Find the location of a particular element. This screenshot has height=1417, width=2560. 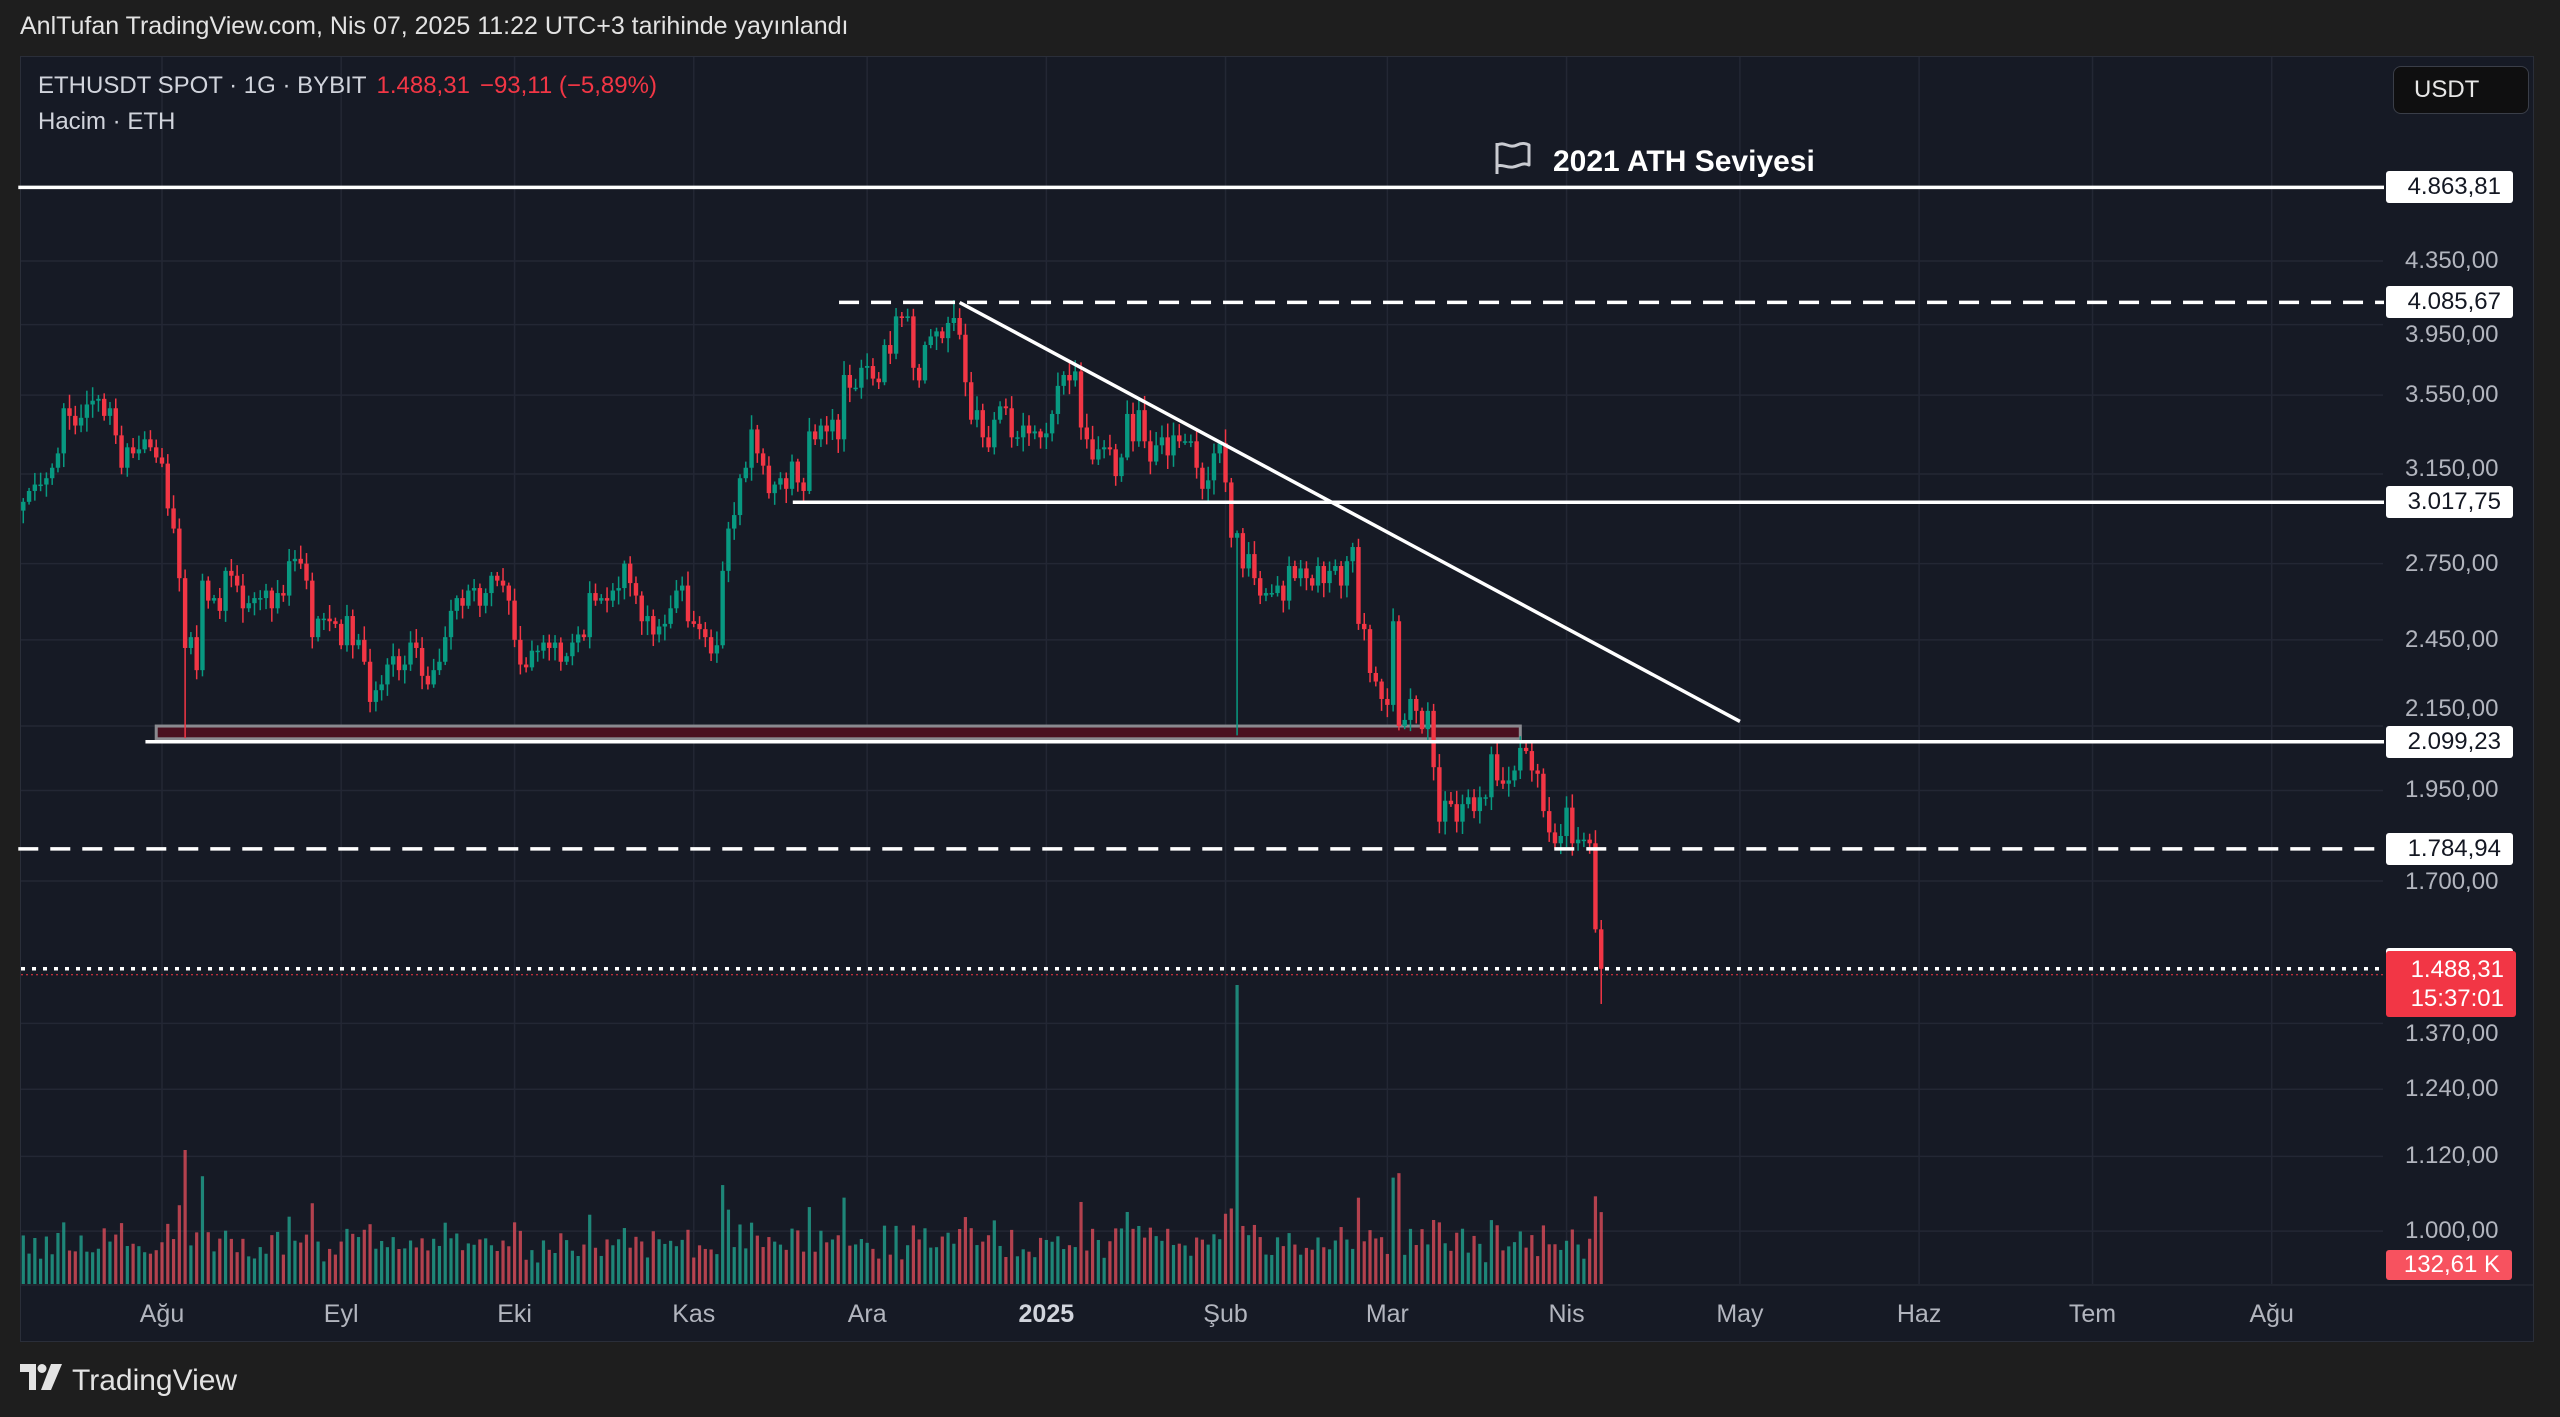

trendline is located at coordinates (1349, 511).